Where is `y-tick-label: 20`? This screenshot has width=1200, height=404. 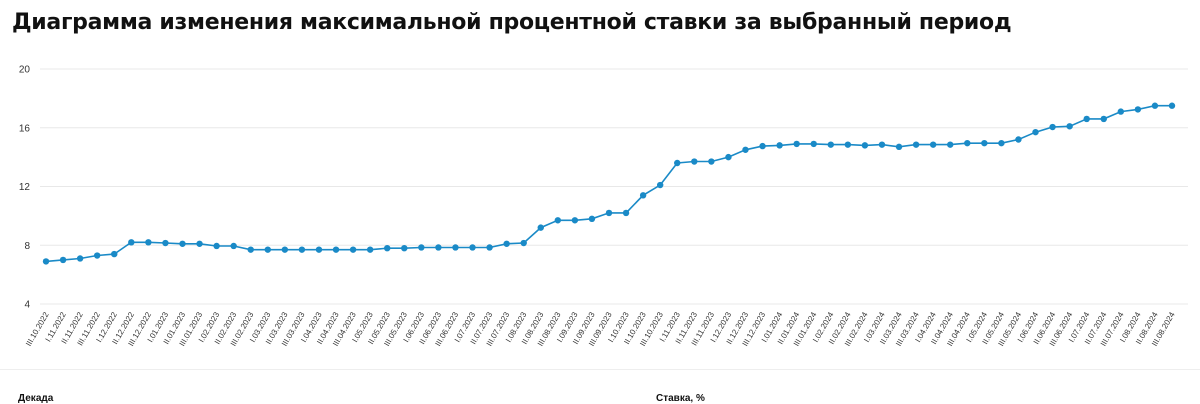
y-tick-label: 20 is located at coordinates (25, 70).